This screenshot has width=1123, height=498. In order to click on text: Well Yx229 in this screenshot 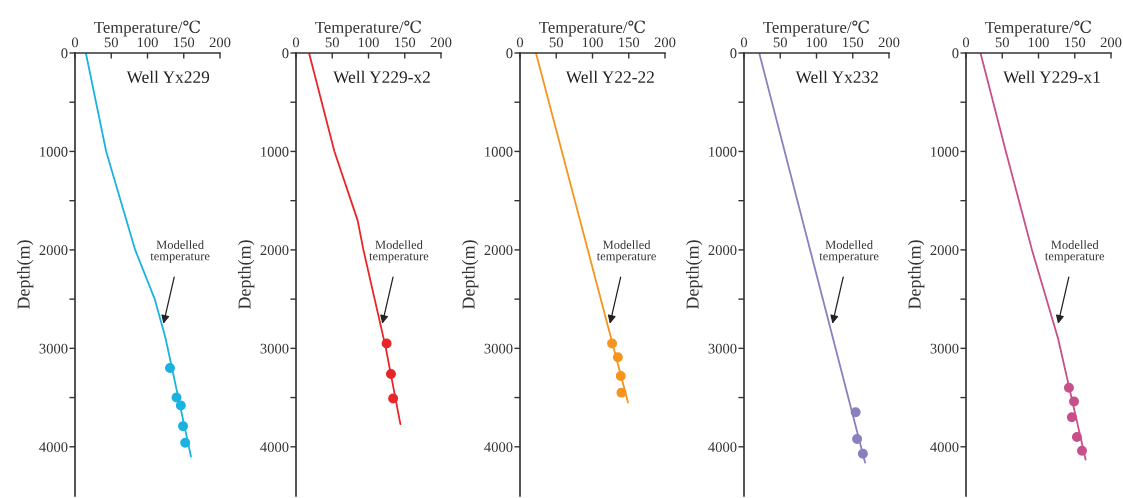, I will do `click(168, 77)`.